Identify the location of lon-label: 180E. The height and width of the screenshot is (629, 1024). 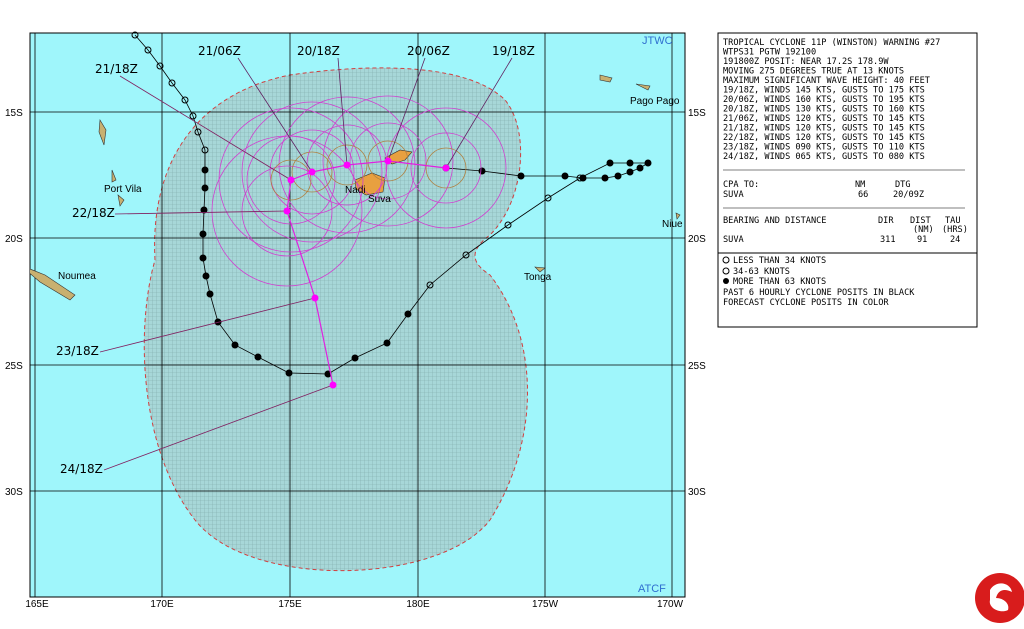
(418, 604).